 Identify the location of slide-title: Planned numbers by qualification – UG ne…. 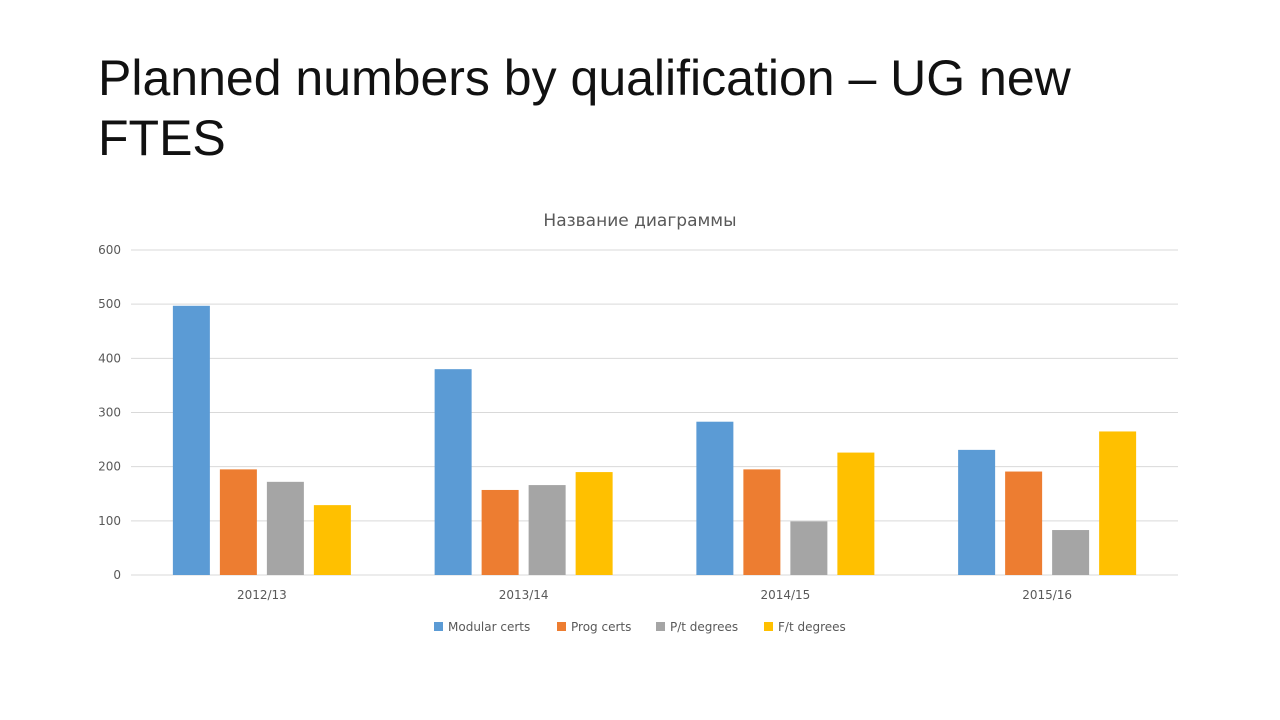
(584, 108).